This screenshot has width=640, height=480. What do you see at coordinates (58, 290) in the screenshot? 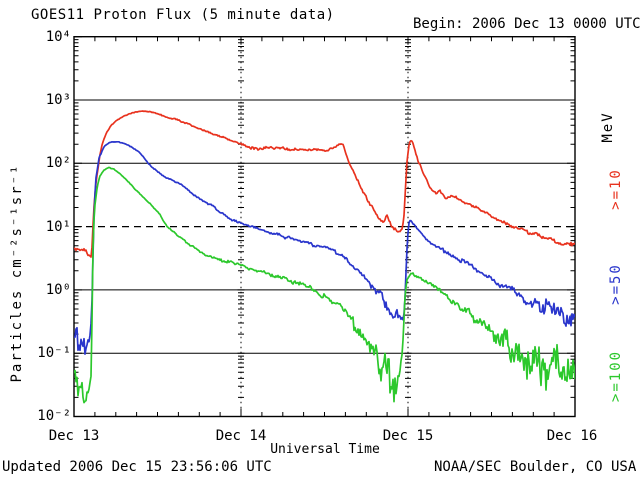
I see `y-axis-tick-label: 10⁰` at bounding box center [58, 290].